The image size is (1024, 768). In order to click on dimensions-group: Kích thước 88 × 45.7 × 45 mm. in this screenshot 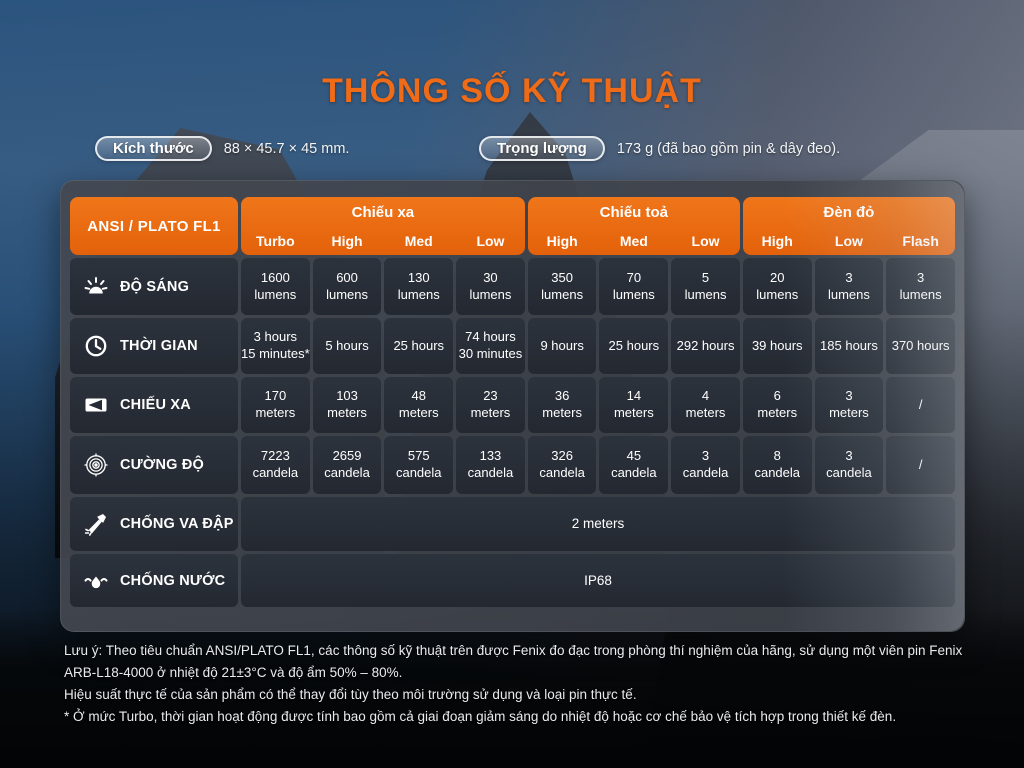, I will do `click(222, 148)`.